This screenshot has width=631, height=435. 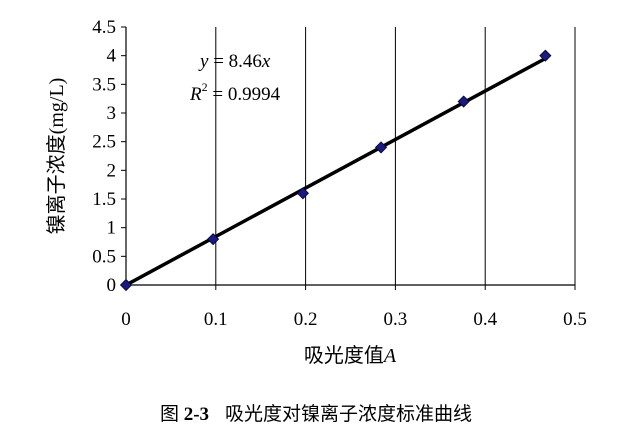 What do you see at coordinates (112, 285) in the screenshot?
I see `y-tick-label: 0` at bounding box center [112, 285].